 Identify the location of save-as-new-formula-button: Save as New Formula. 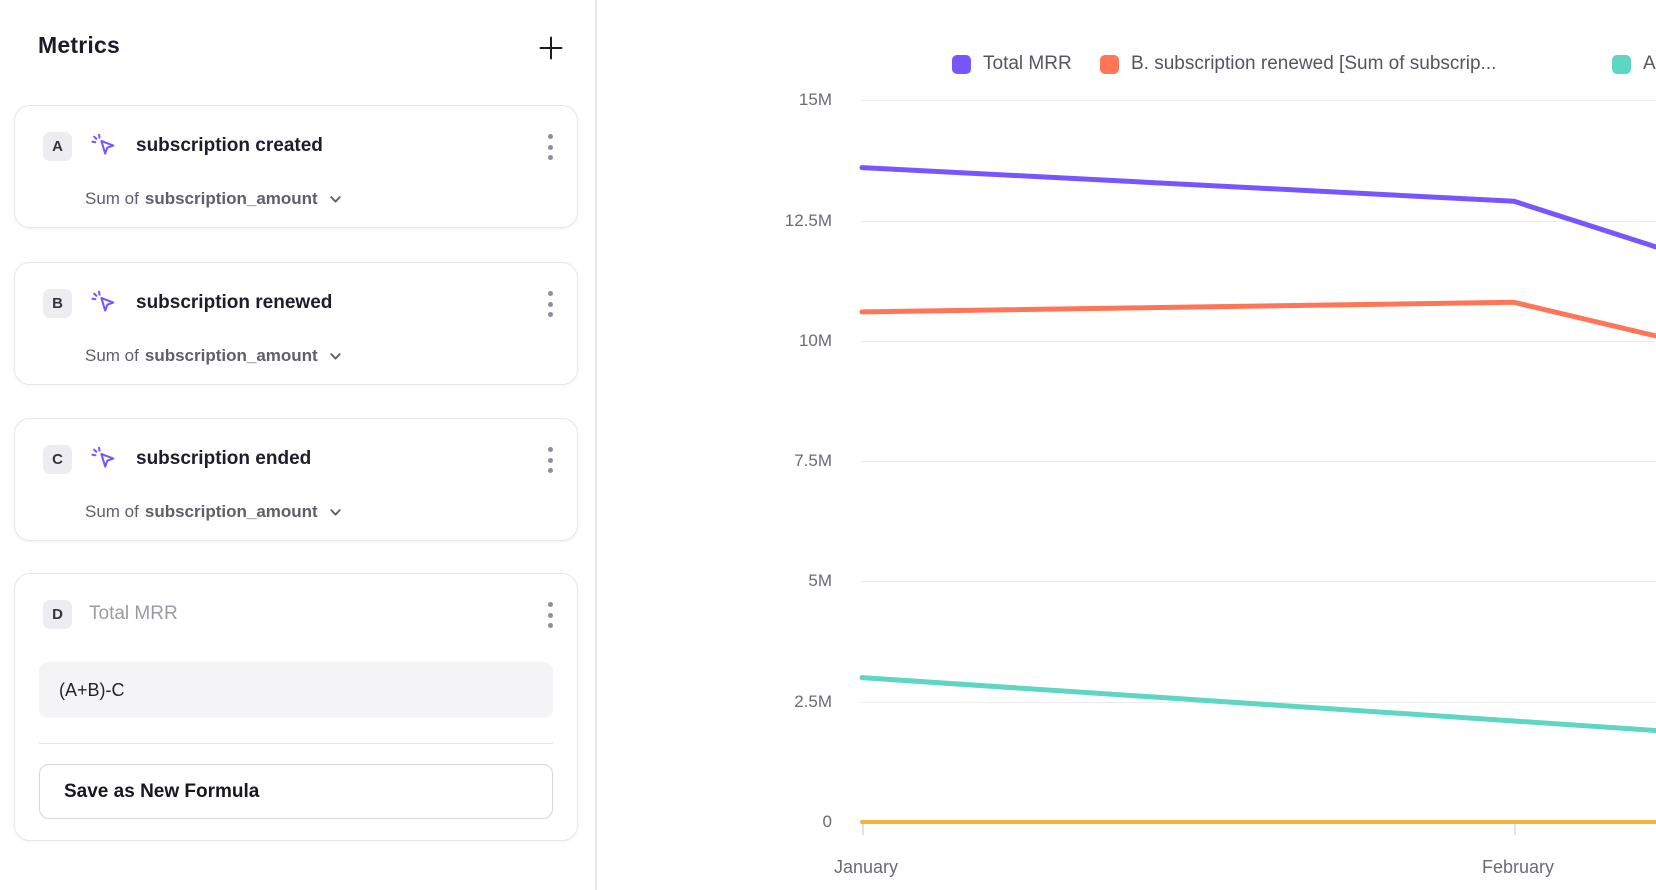
(296, 791).